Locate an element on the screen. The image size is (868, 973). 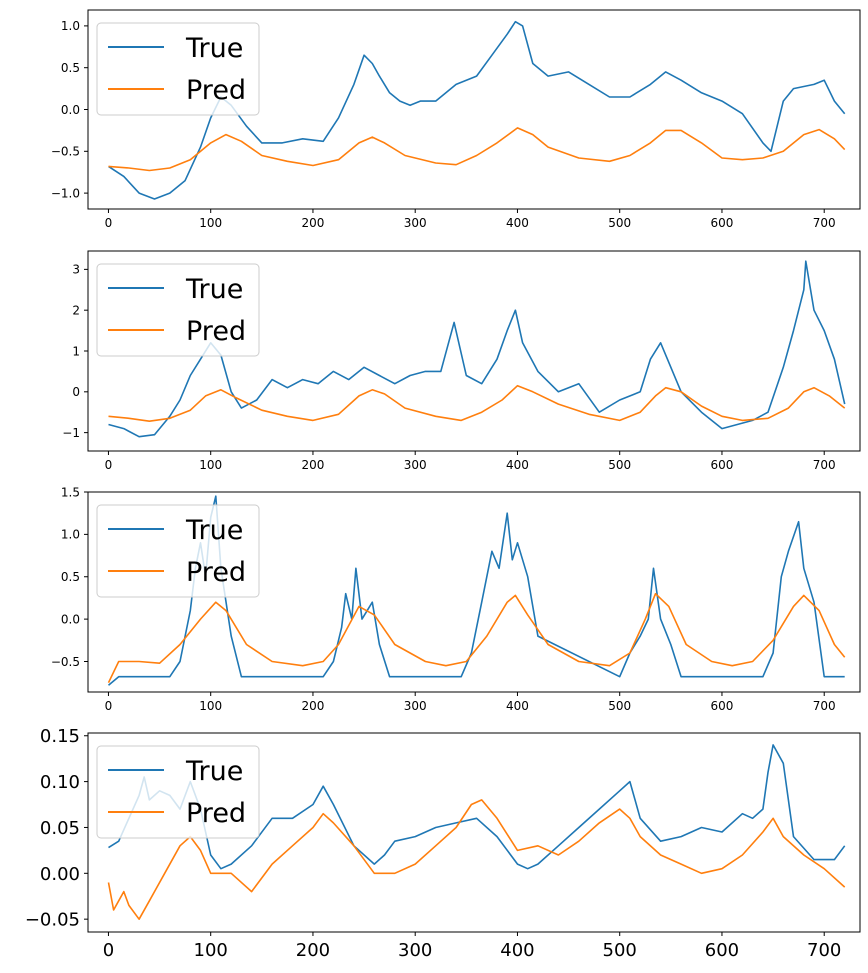
y-tick-label: −0.05 is located at coordinates (52, 920).